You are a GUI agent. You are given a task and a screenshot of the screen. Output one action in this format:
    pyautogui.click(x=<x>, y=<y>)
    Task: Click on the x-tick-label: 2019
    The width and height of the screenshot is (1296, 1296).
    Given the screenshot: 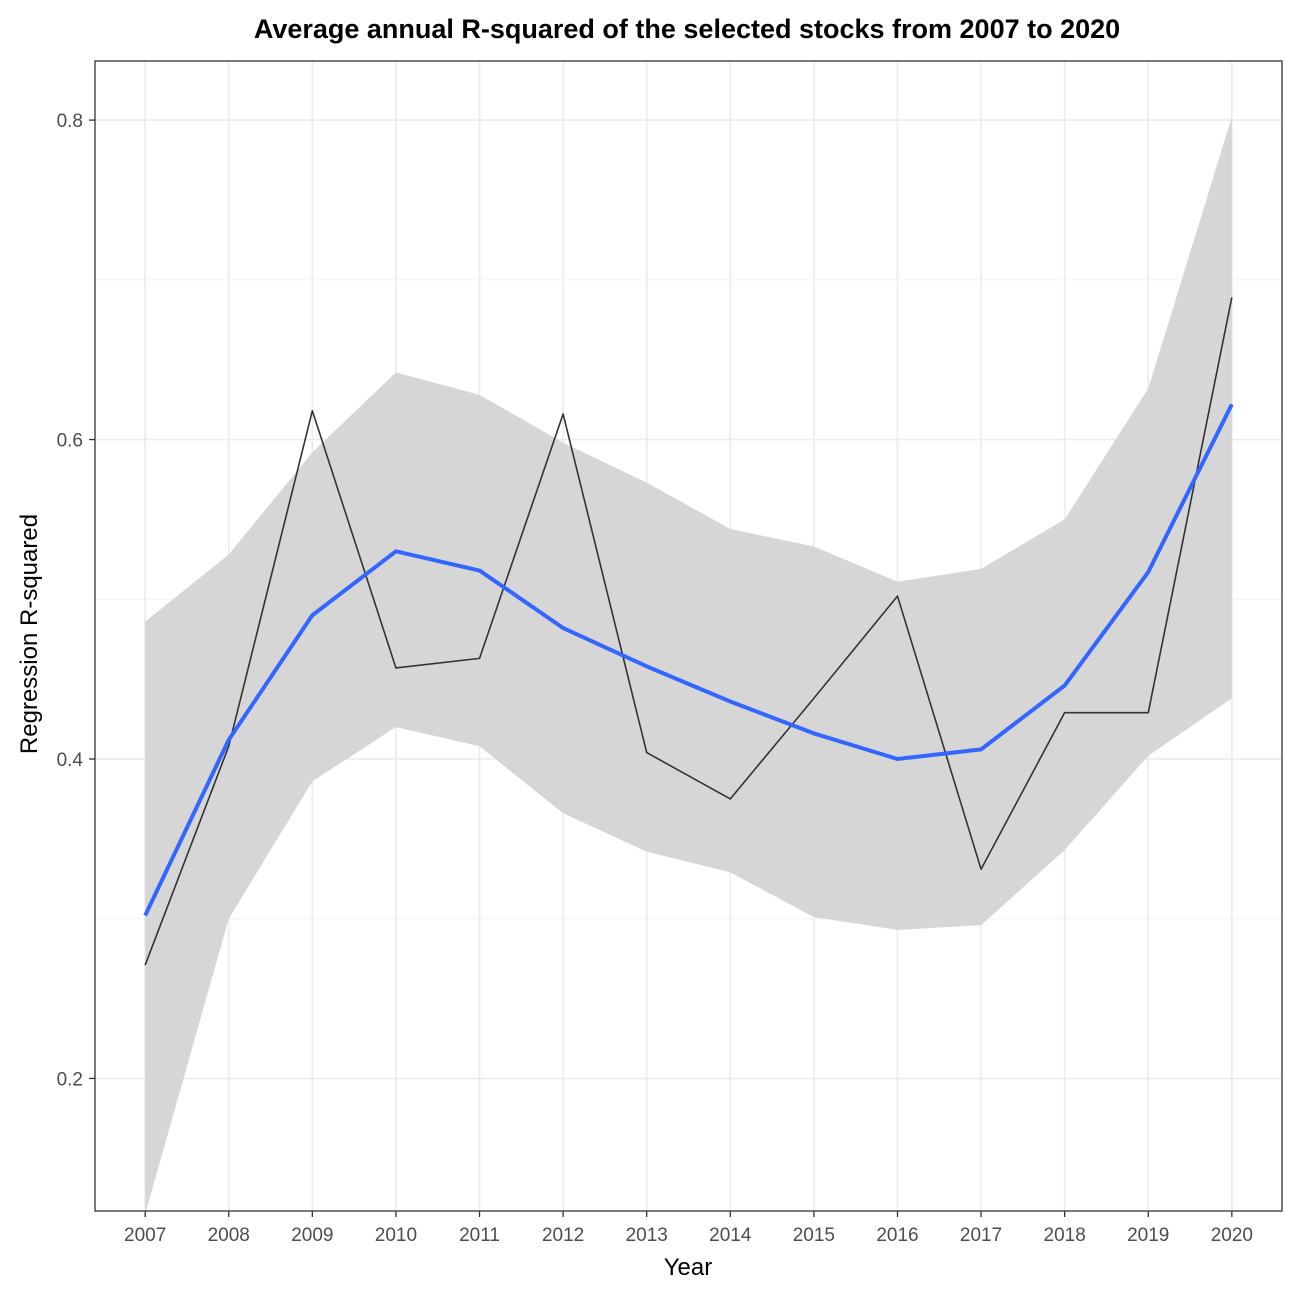 What is the action you would take?
    pyautogui.click(x=1148, y=1235)
    